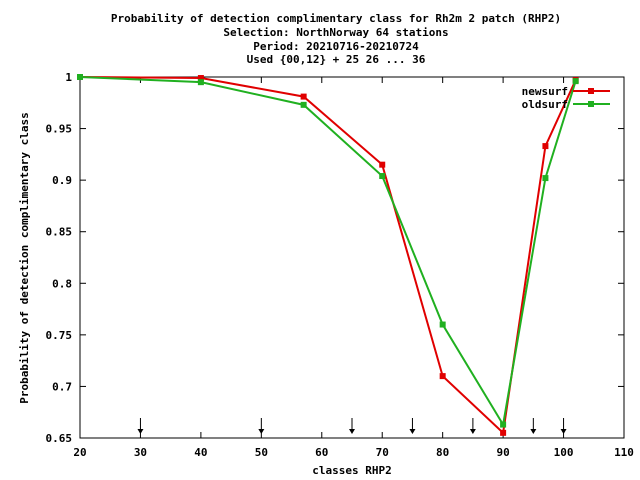  I want to click on legend-label: oldsurf, so click(545, 104).